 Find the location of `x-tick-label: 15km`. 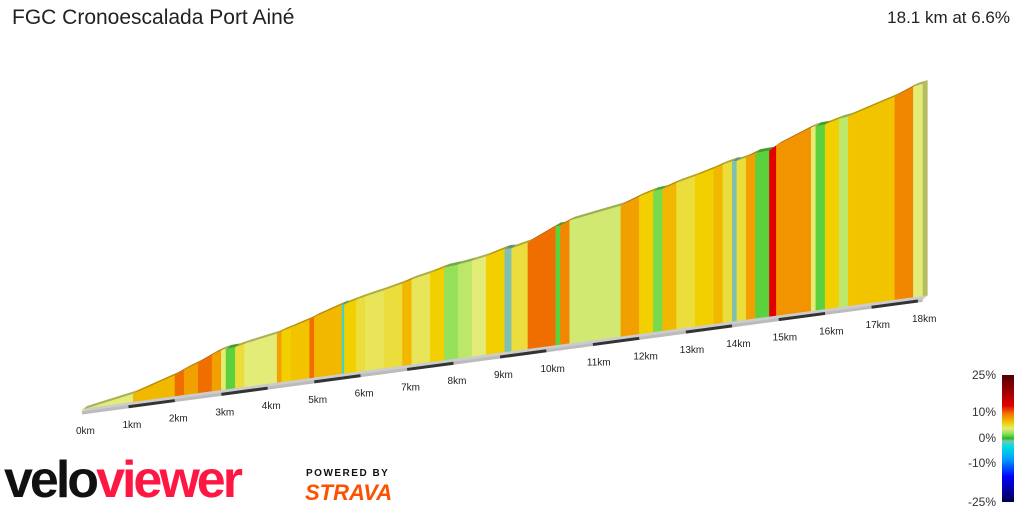

x-tick-label: 15km is located at coordinates (785, 338).